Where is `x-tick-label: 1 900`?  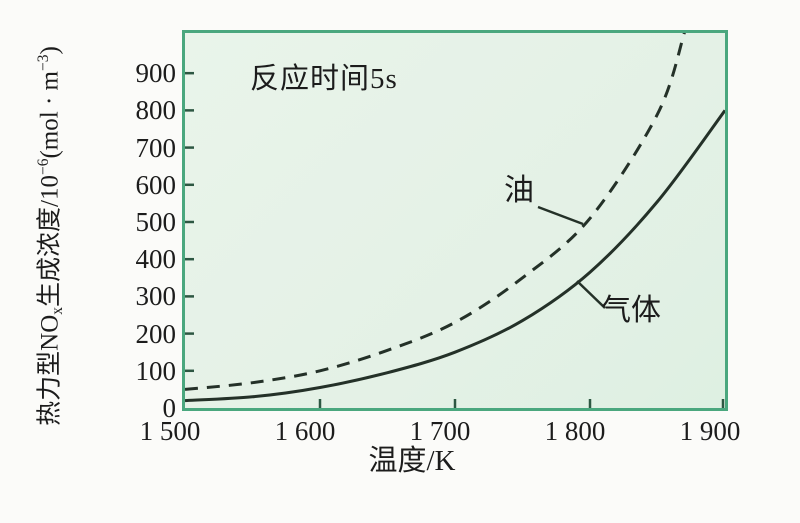 x-tick-label: 1 900 is located at coordinates (710, 431).